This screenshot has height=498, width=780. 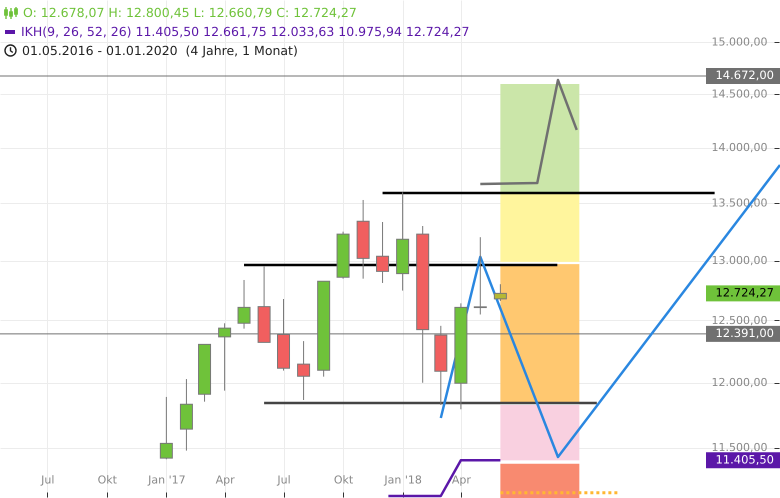 I want to click on x-tick-label: Jan '18, so click(x=402, y=480).